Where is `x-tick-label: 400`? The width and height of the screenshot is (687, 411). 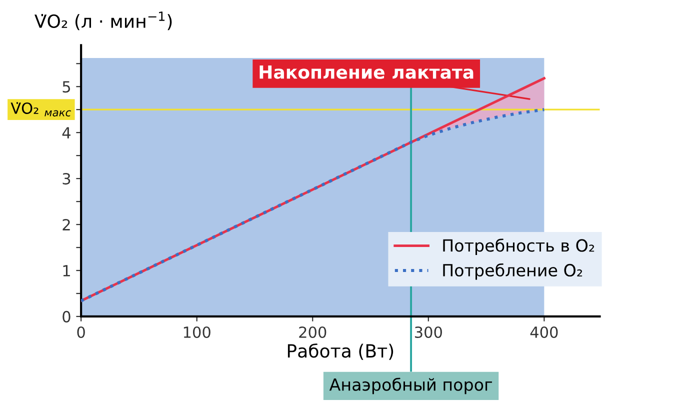 x-tick-label: 400 is located at coordinates (544, 332).